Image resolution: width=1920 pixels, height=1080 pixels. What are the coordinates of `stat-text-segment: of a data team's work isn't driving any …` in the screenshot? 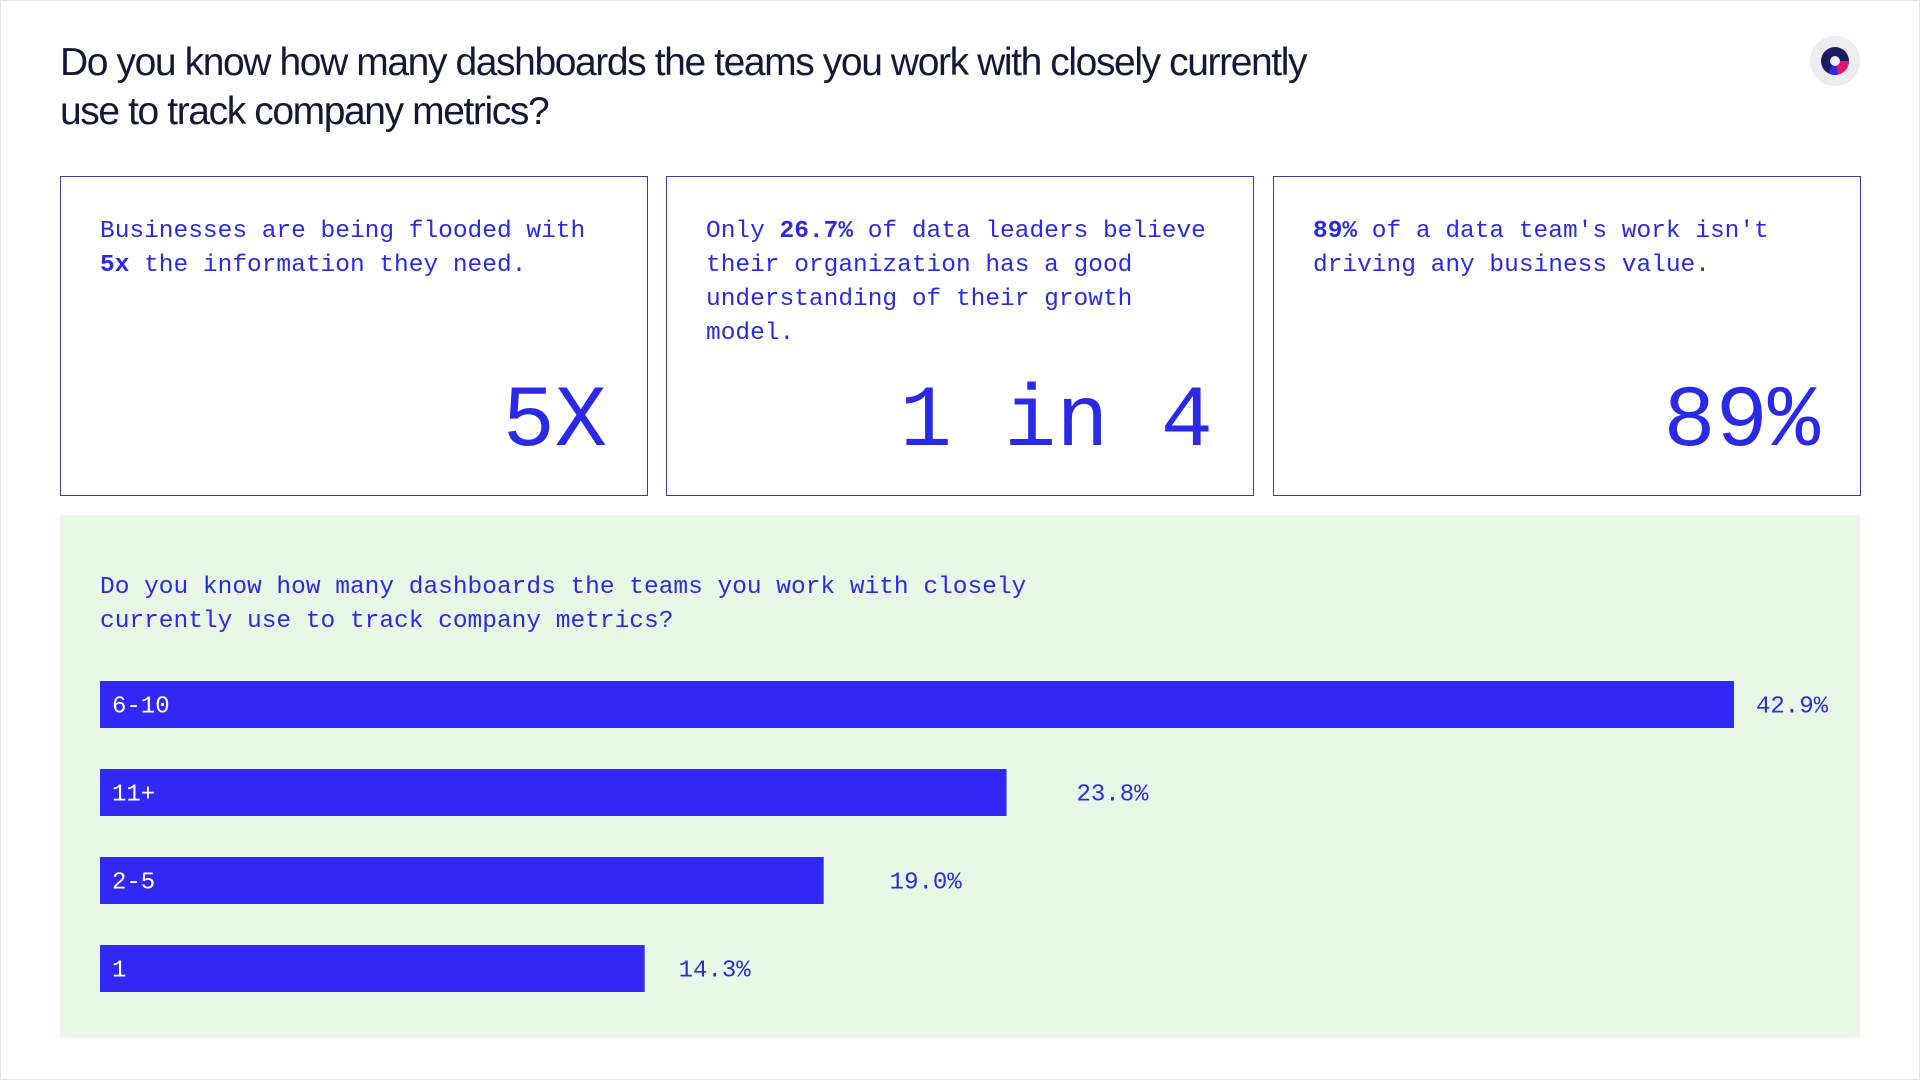 It's located at (1541, 248).